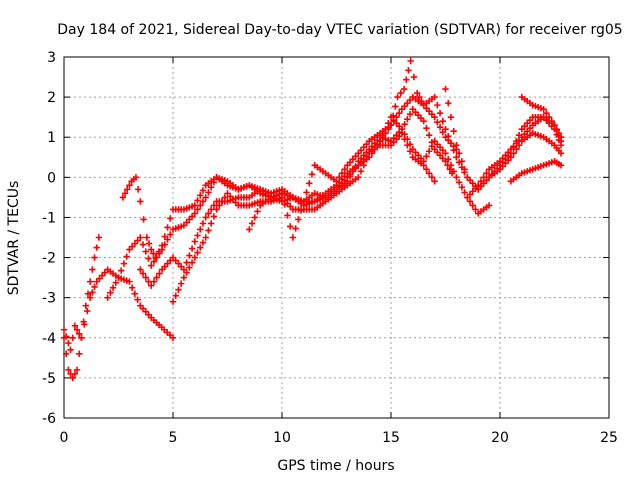  Describe the element at coordinates (49, 419) in the screenshot. I see `y-tick-label: -6` at that location.